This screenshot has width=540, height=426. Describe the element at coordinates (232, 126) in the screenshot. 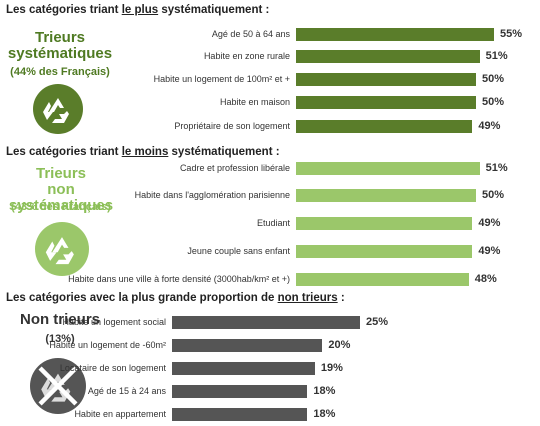

I see `bar-label: Propriétaire de son logement` at that location.